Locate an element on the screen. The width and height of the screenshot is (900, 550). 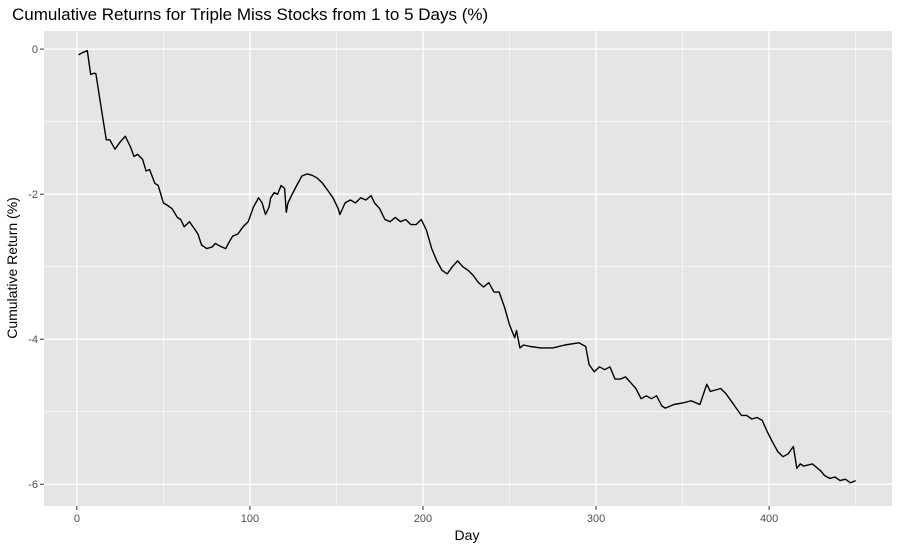
x-tick-label: 300 is located at coordinates (596, 519).